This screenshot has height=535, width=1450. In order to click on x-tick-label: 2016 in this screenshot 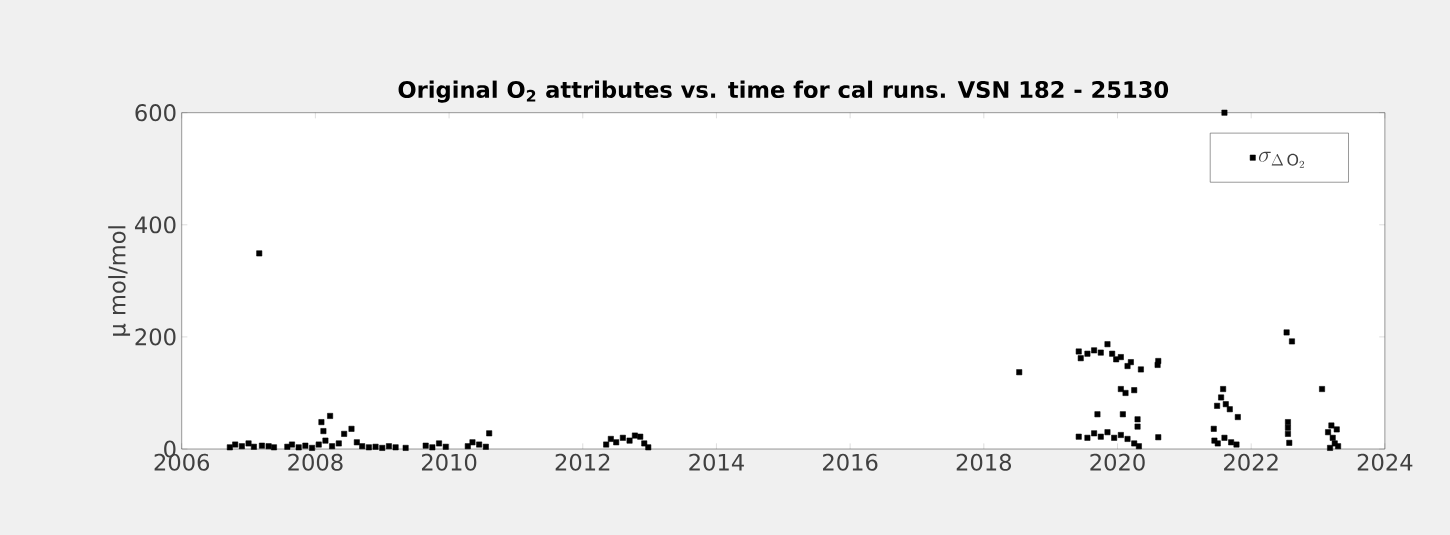, I will do `click(850, 462)`.